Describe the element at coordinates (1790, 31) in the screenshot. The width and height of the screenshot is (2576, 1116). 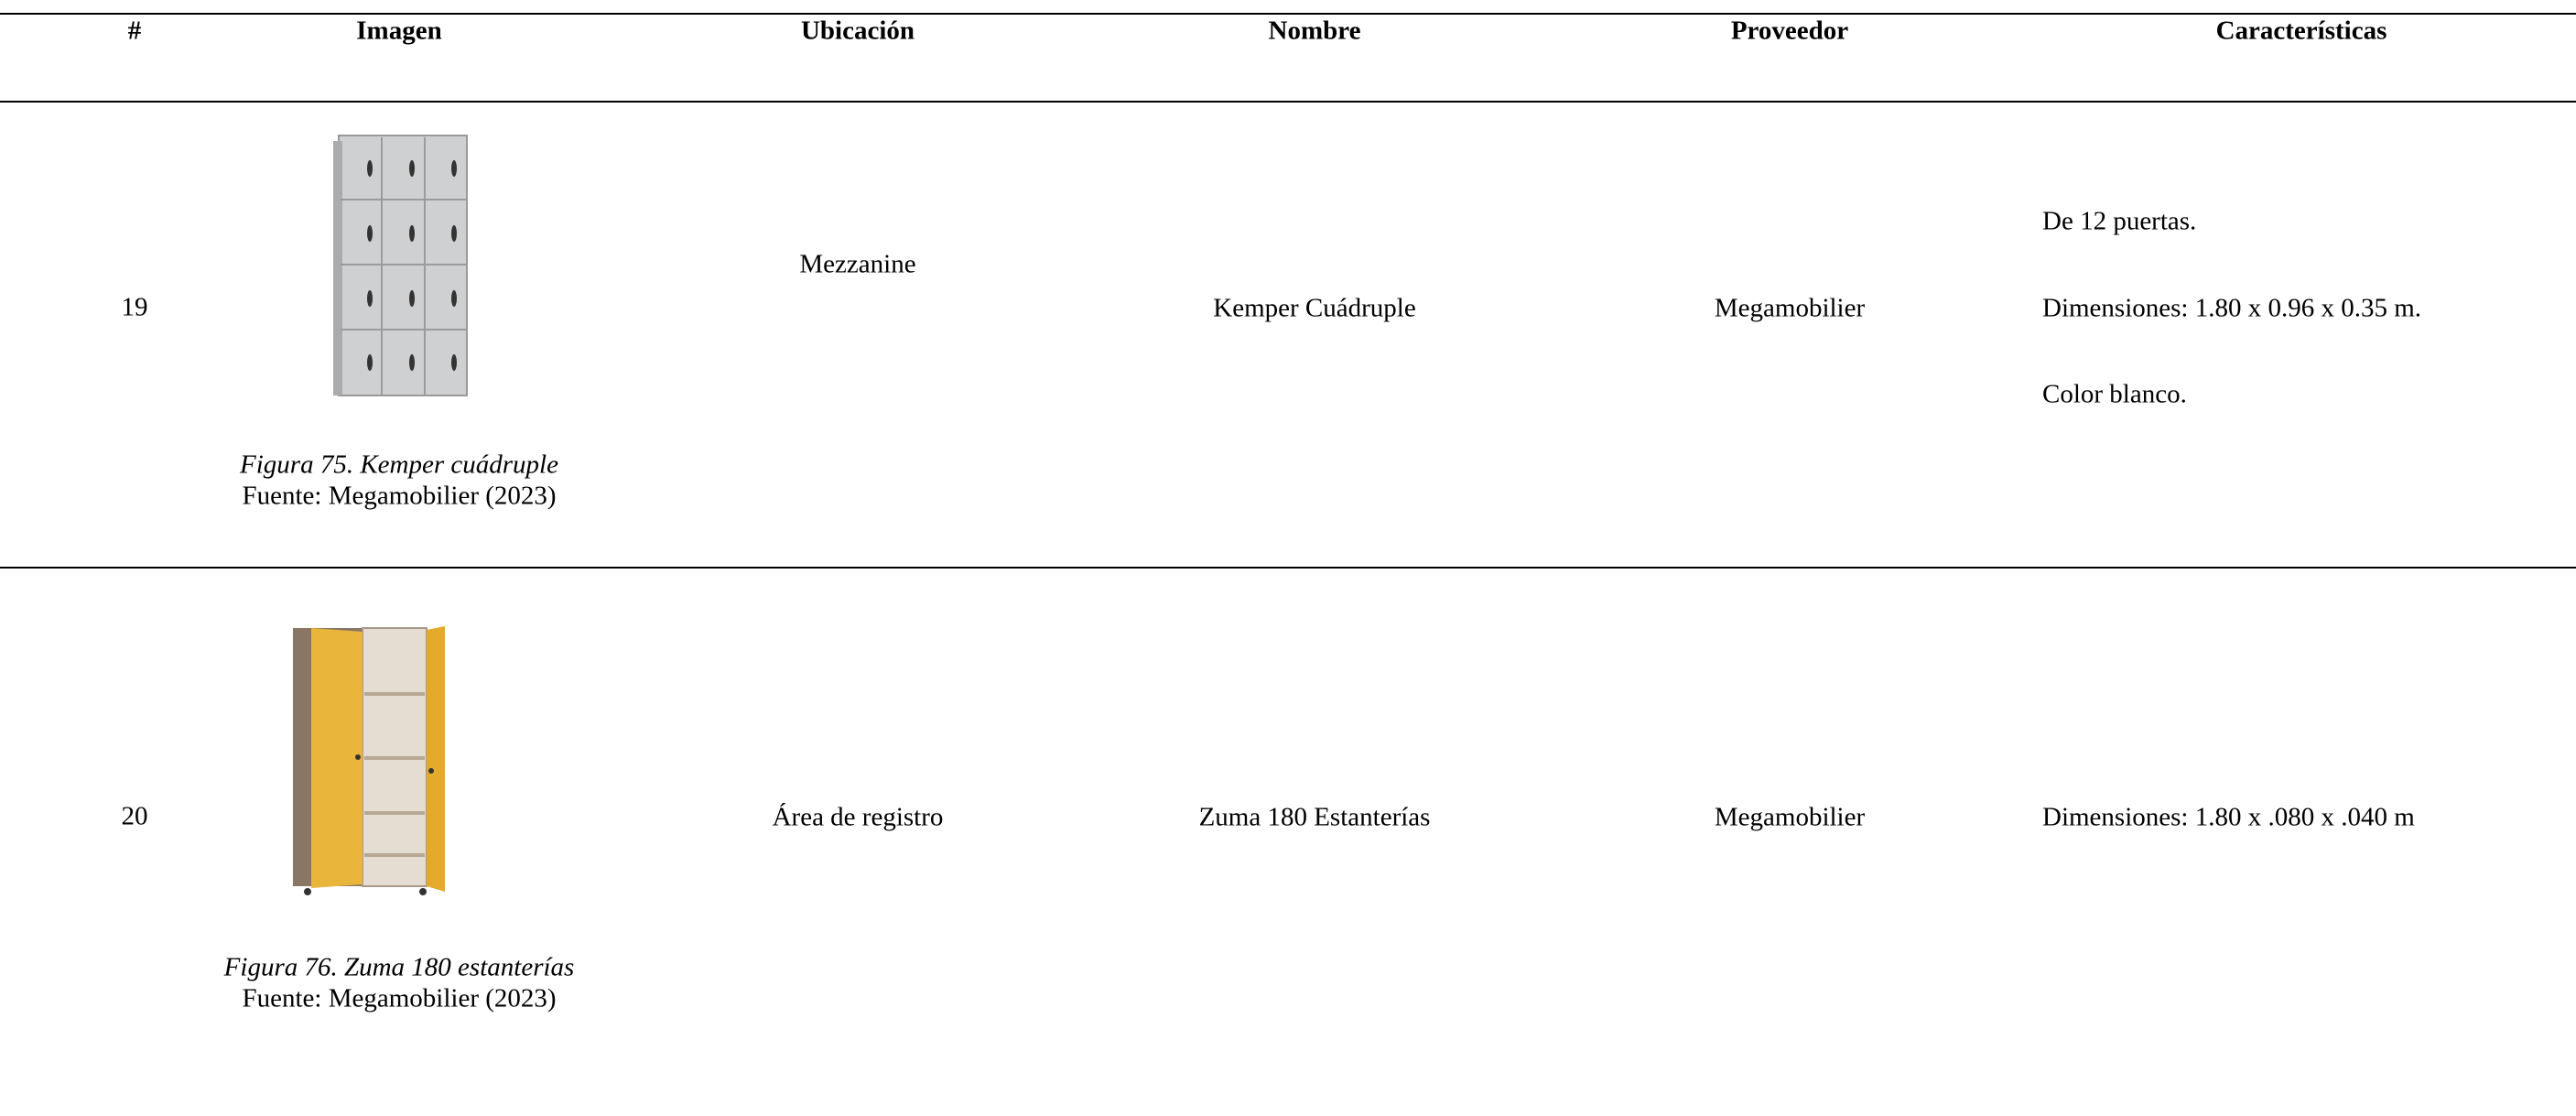
I see `column-header: Proveedor` at that location.